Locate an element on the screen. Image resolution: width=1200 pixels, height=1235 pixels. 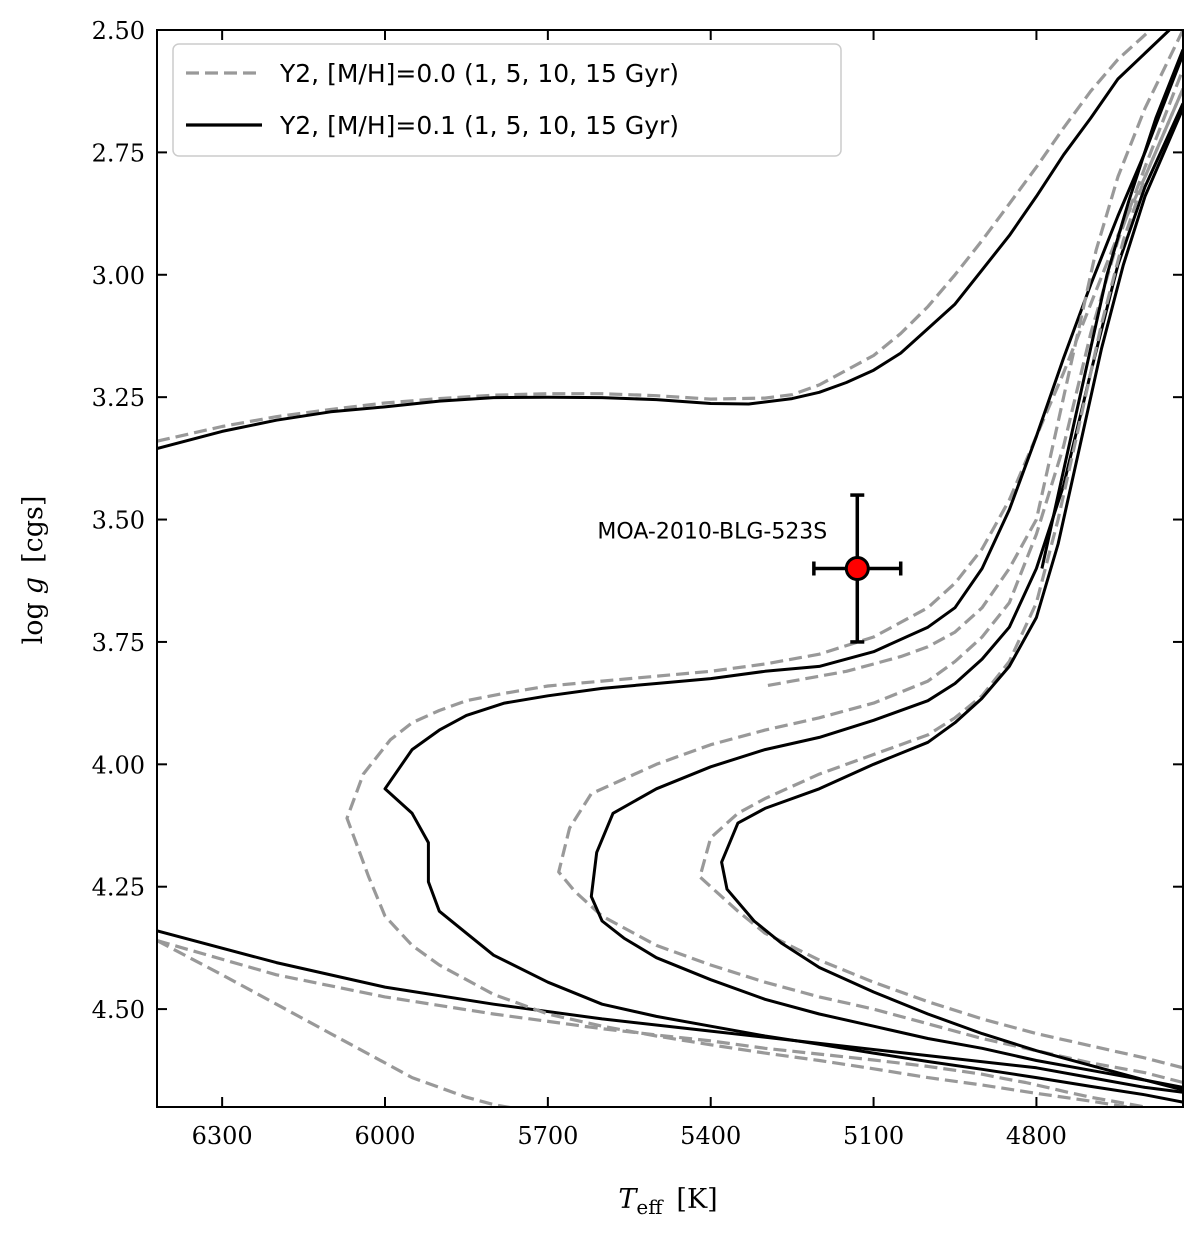
x-tick-label: 6300 is located at coordinates (222, 1136).